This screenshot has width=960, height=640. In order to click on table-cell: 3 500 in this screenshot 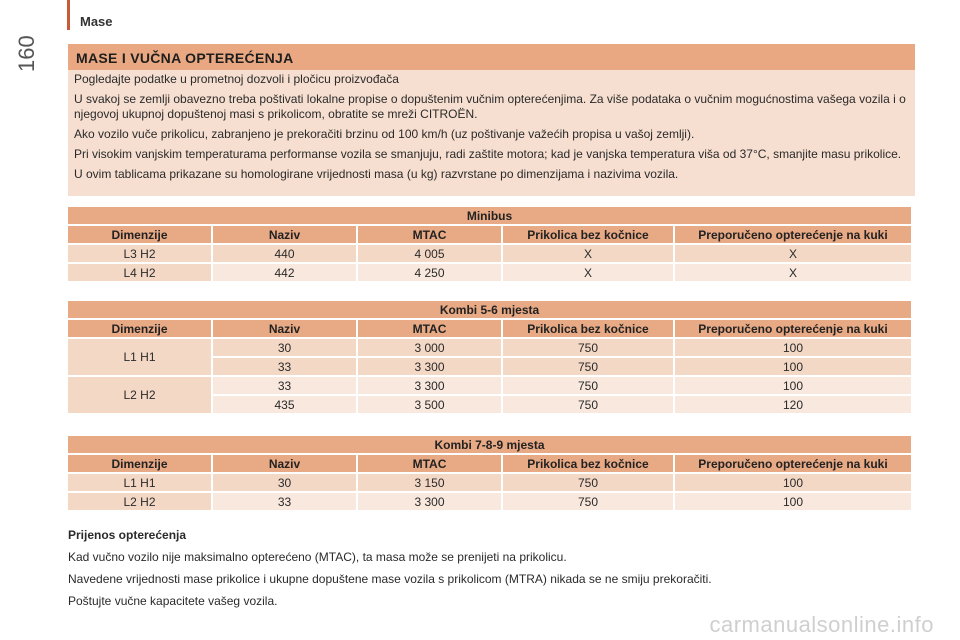, I will do `click(429, 404)`.